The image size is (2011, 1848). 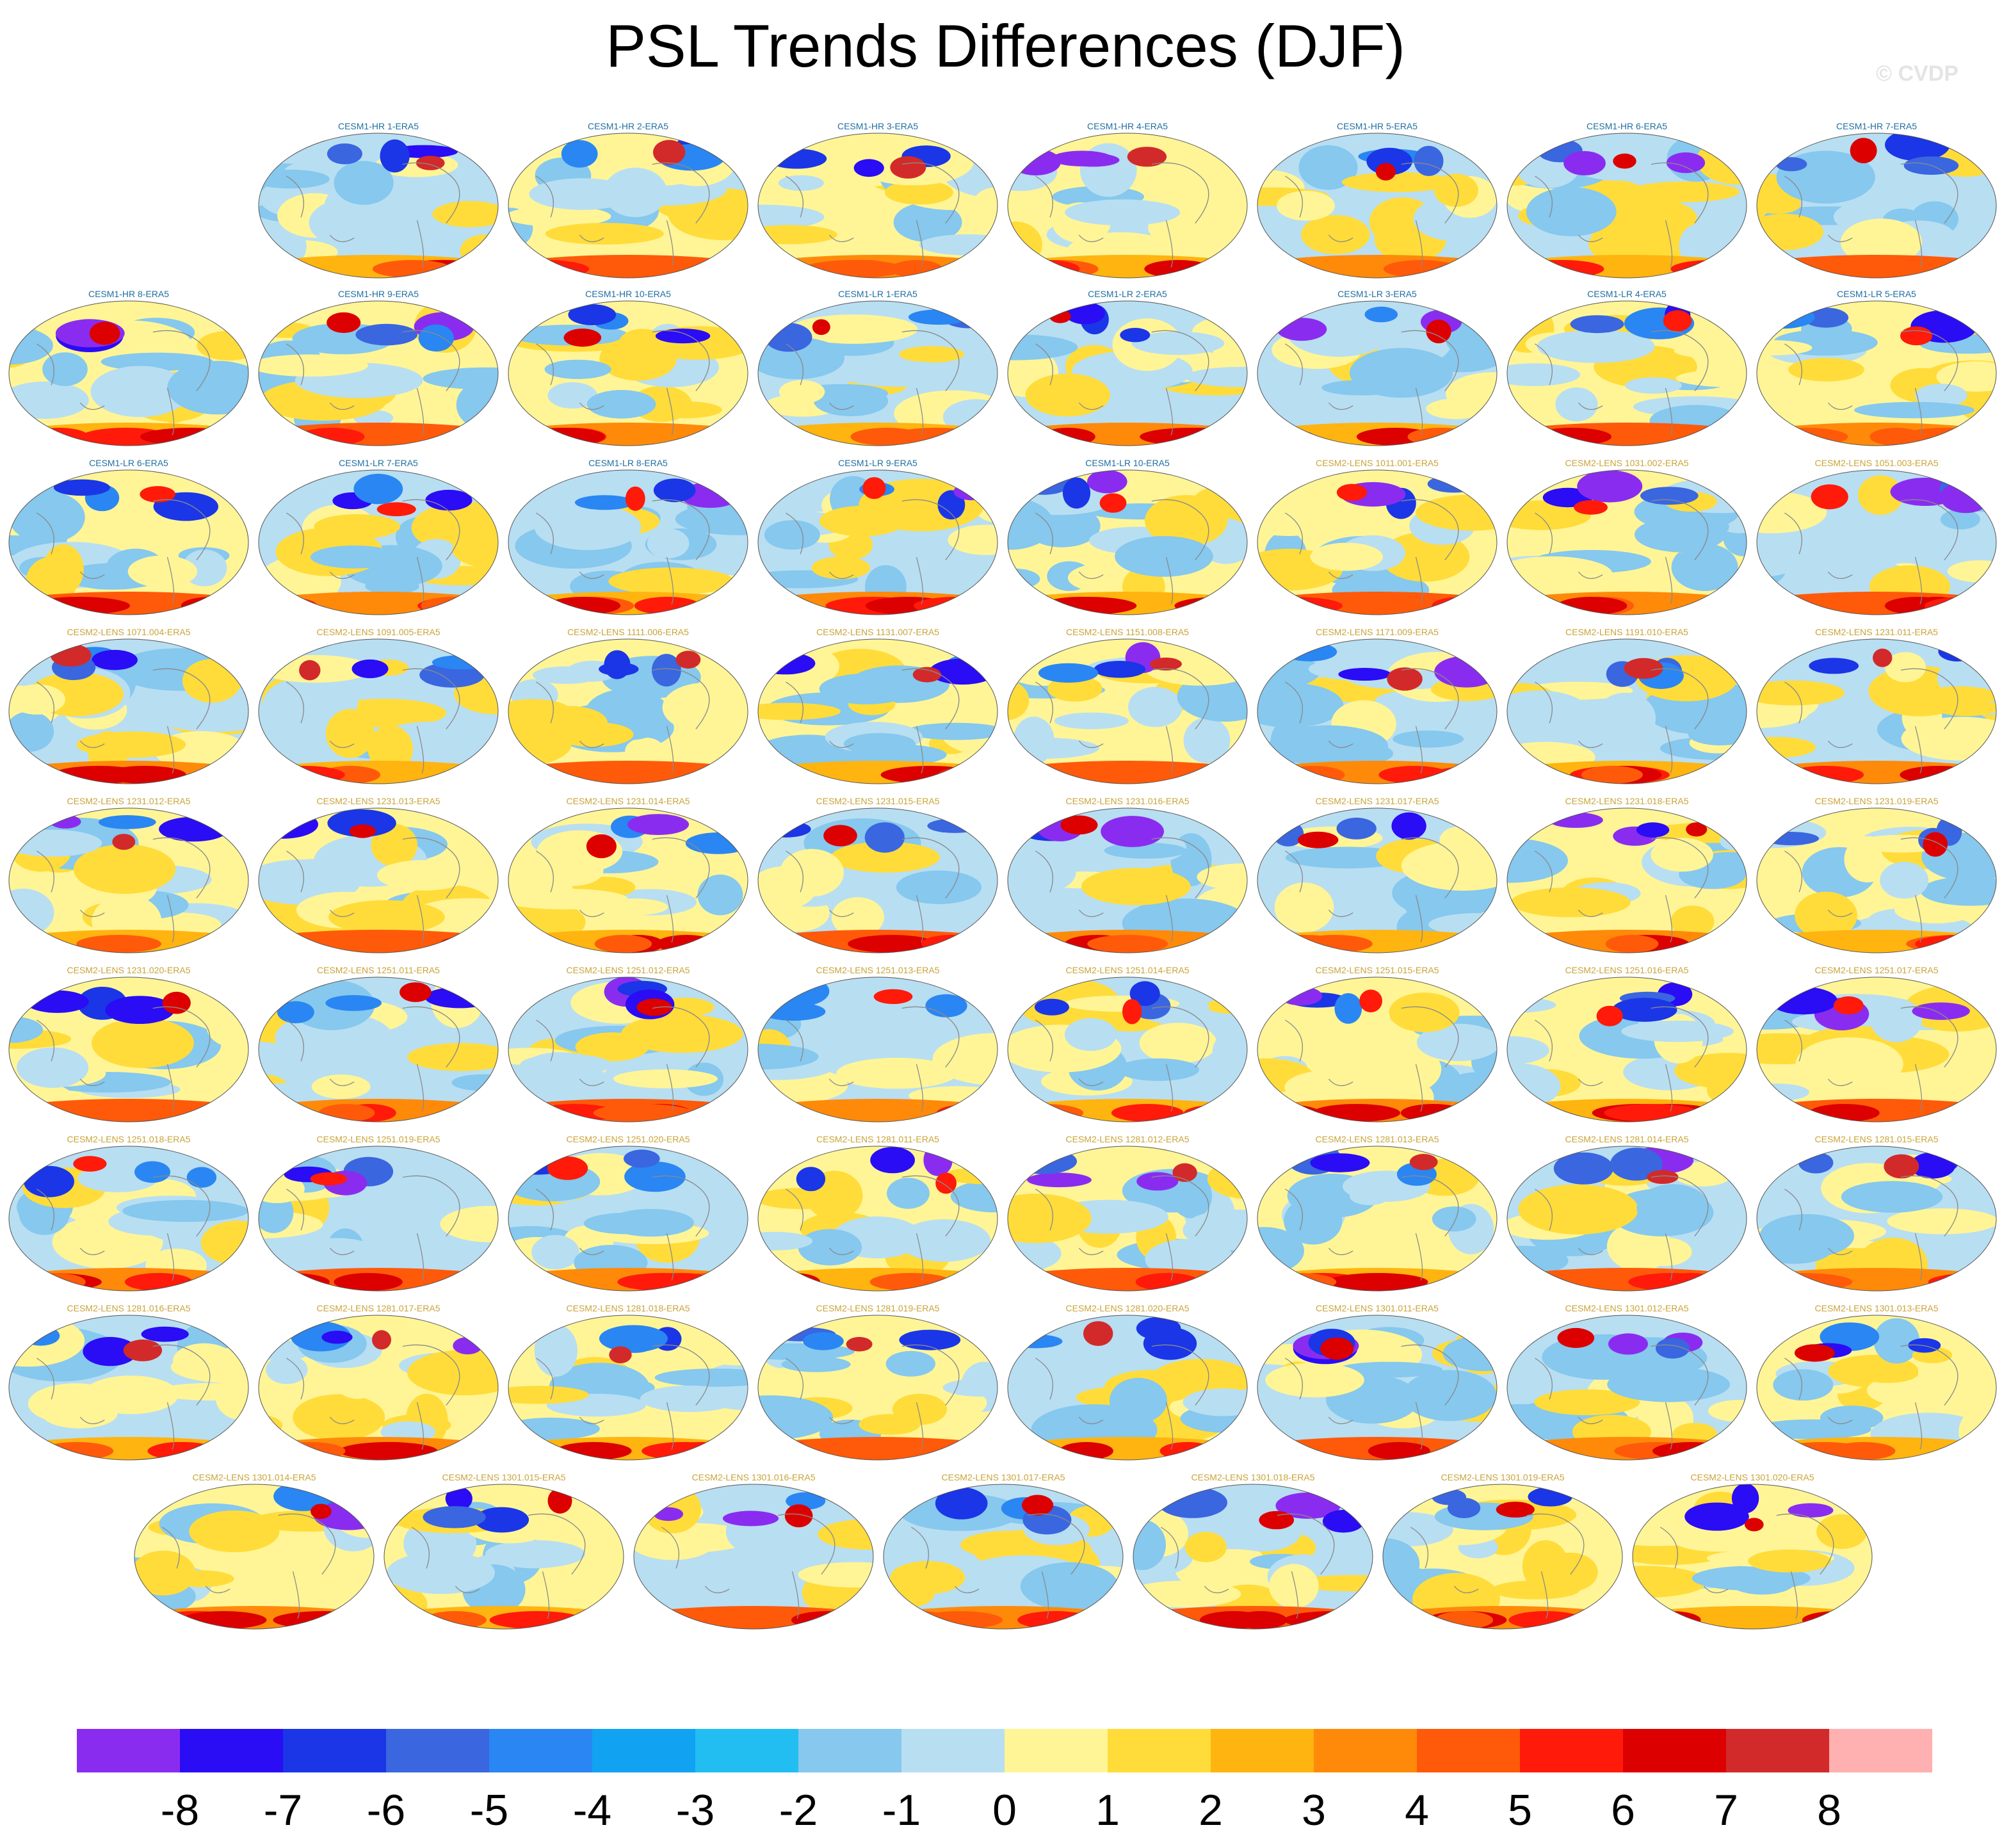 I want to click on panel-title: CESM2-LENS 1251.011-ERA5, so click(x=378, y=970).